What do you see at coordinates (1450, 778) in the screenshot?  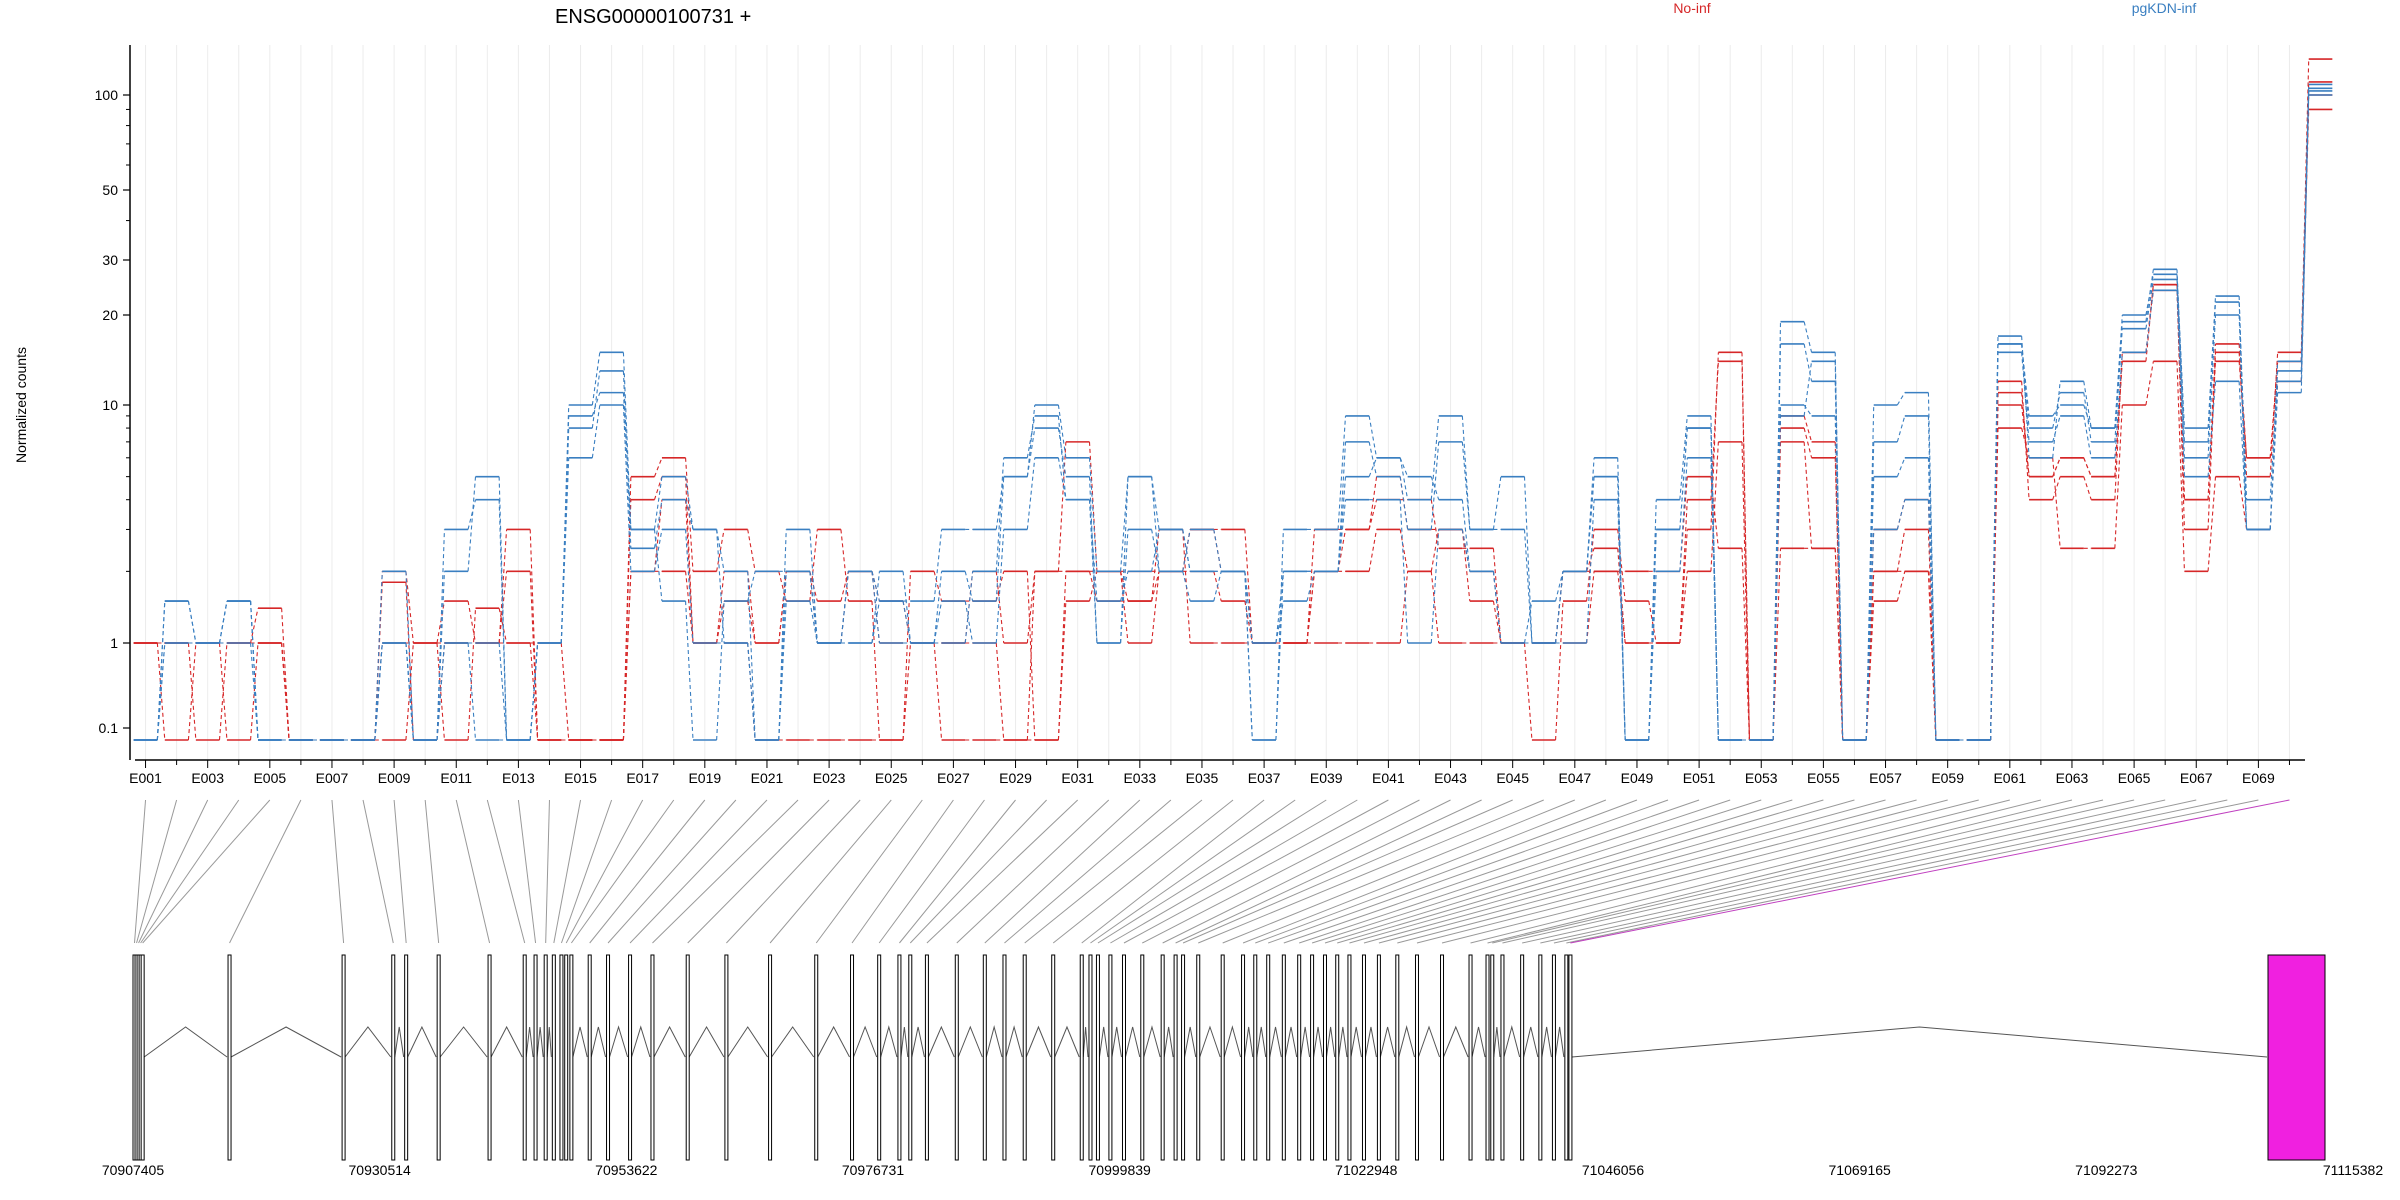 I see `exon-tick-label: E043` at bounding box center [1450, 778].